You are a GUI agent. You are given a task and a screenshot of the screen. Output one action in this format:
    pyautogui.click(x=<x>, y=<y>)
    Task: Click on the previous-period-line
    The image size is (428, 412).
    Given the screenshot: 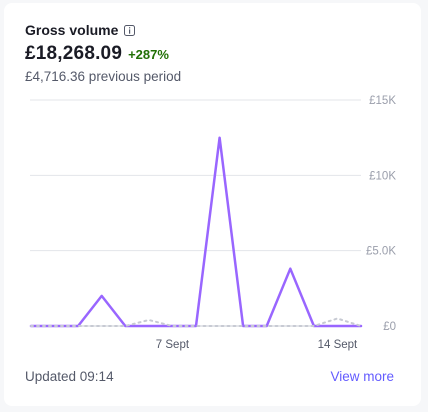 What is the action you would take?
    pyautogui.click(x=196, y=322)
    